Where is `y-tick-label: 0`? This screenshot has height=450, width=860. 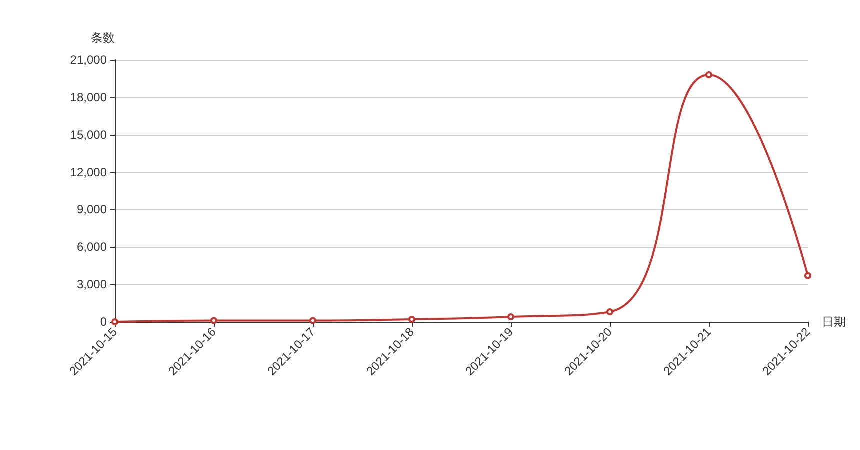
y-tick-label: 0 is located at coordinates (104, 322).